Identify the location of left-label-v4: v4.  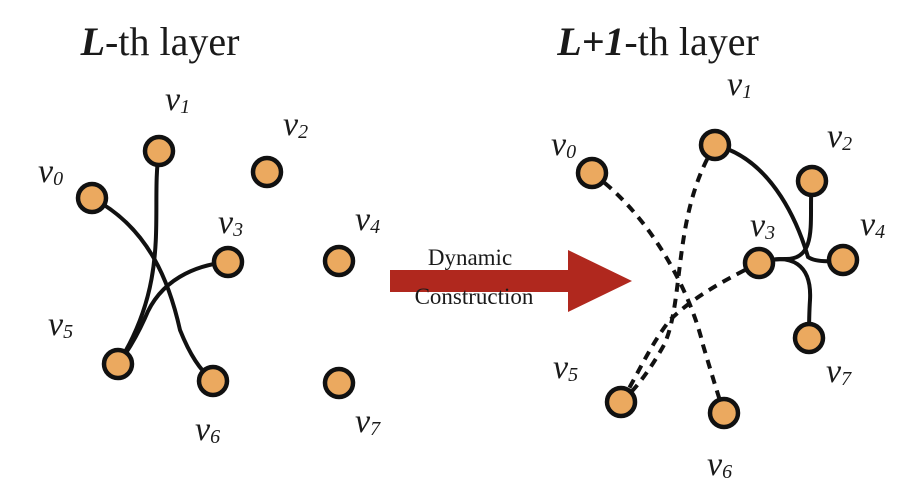
(367, 219).